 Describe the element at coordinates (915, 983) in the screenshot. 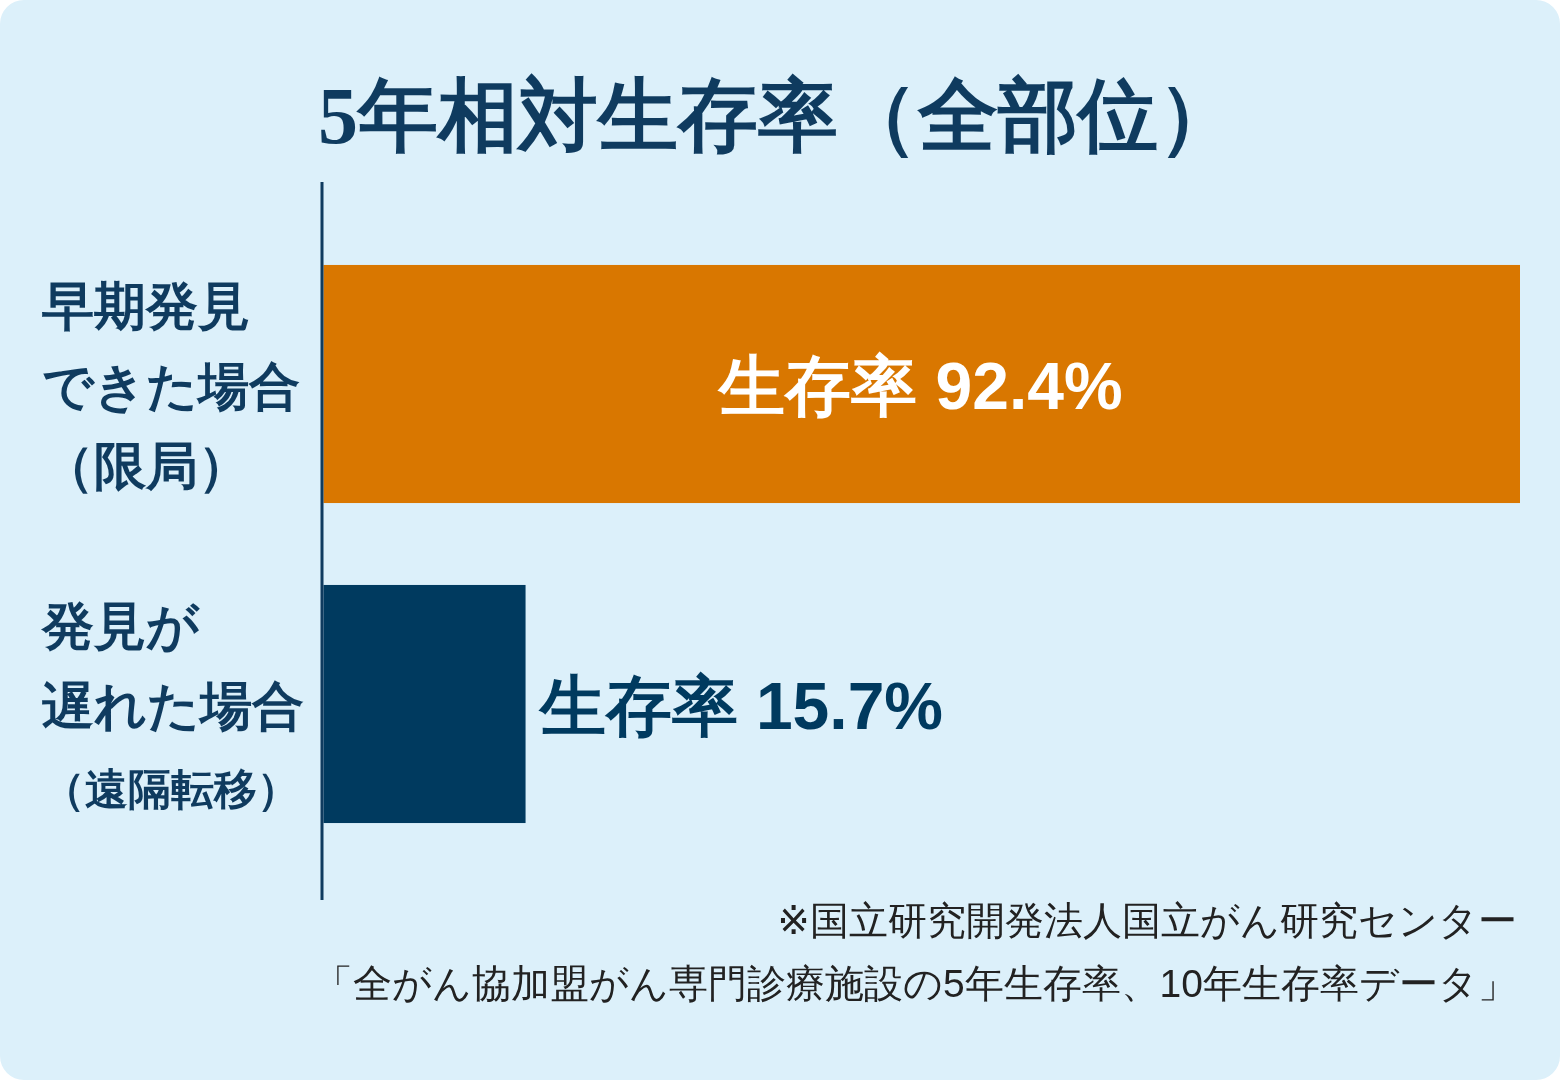

I see `annotation: 「全がん協加盟がん専門診療施設の5年生存率、10年生存率データ」` at that location.